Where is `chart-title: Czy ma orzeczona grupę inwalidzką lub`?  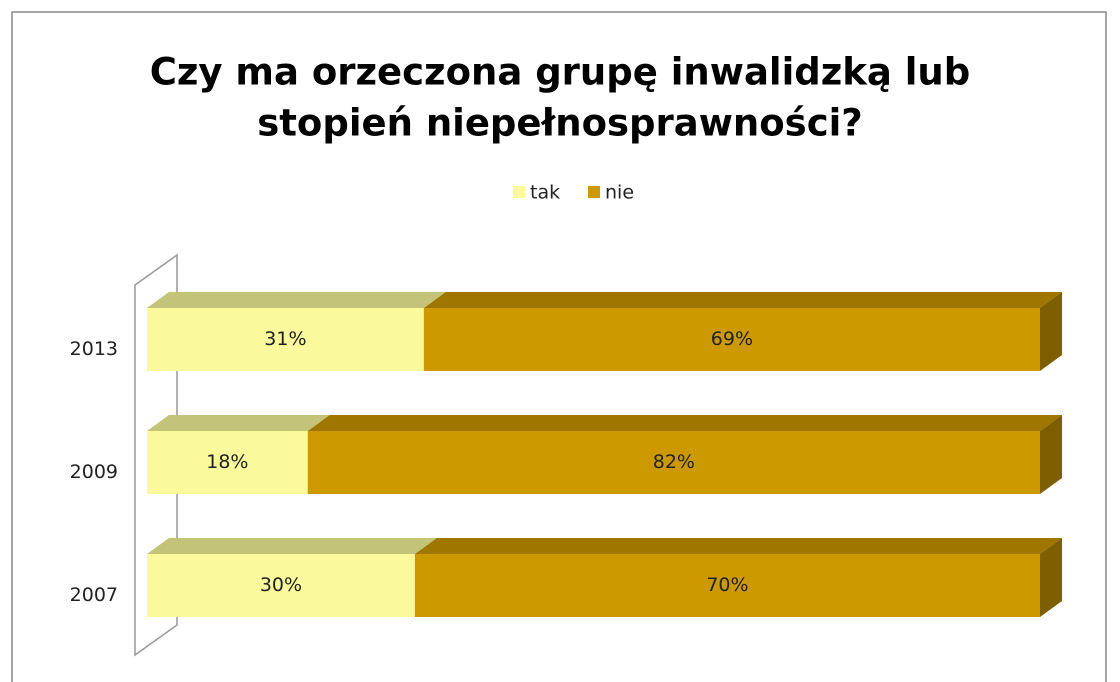
chart-title: Czy ma orzeczona grupę inwalidzką lub is located at coordinates (560, 72).